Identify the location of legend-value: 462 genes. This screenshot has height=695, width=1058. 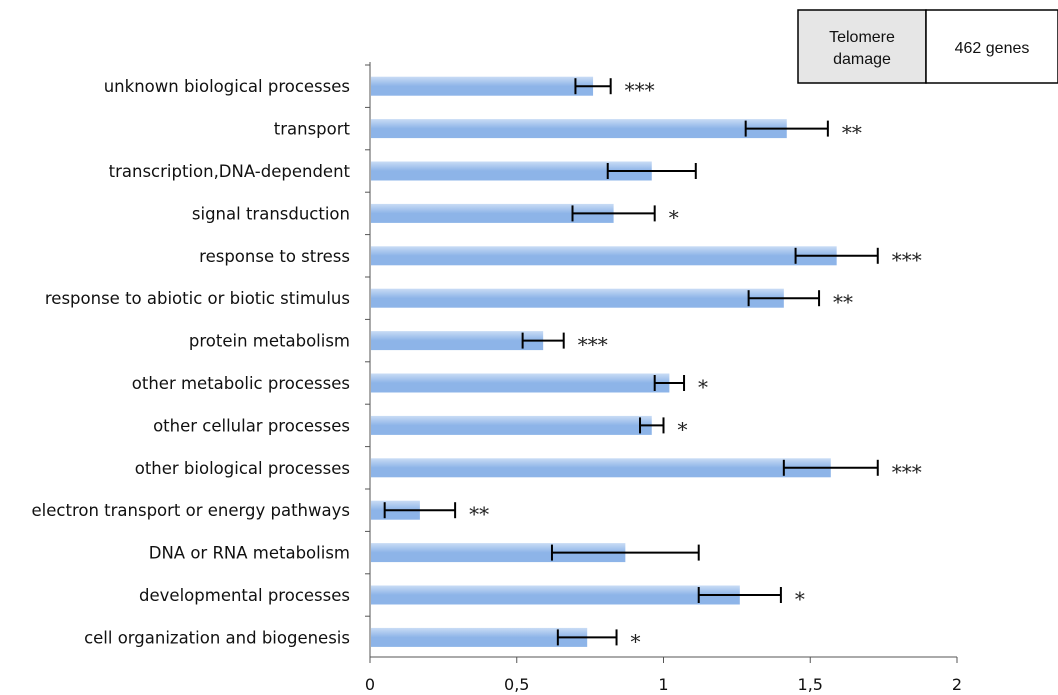
(992, 48).